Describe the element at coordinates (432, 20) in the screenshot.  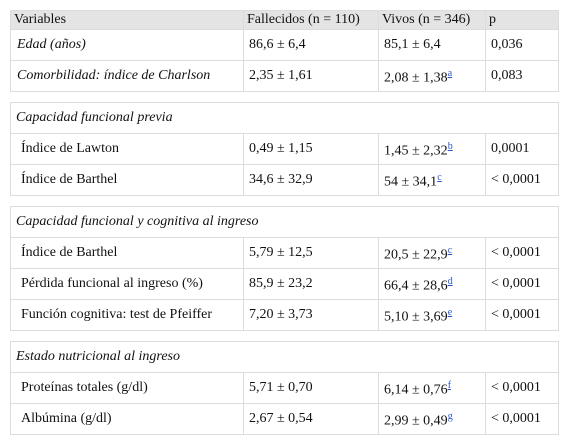
I see `header-cell: Vivos (n = 346)` at that location.